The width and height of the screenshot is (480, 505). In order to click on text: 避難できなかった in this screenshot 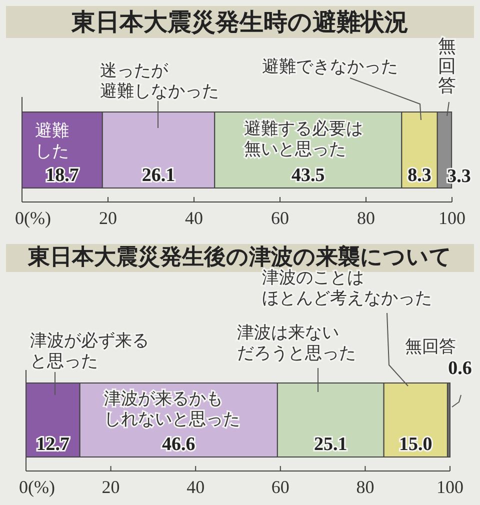, I will do `click(330, 67)`.